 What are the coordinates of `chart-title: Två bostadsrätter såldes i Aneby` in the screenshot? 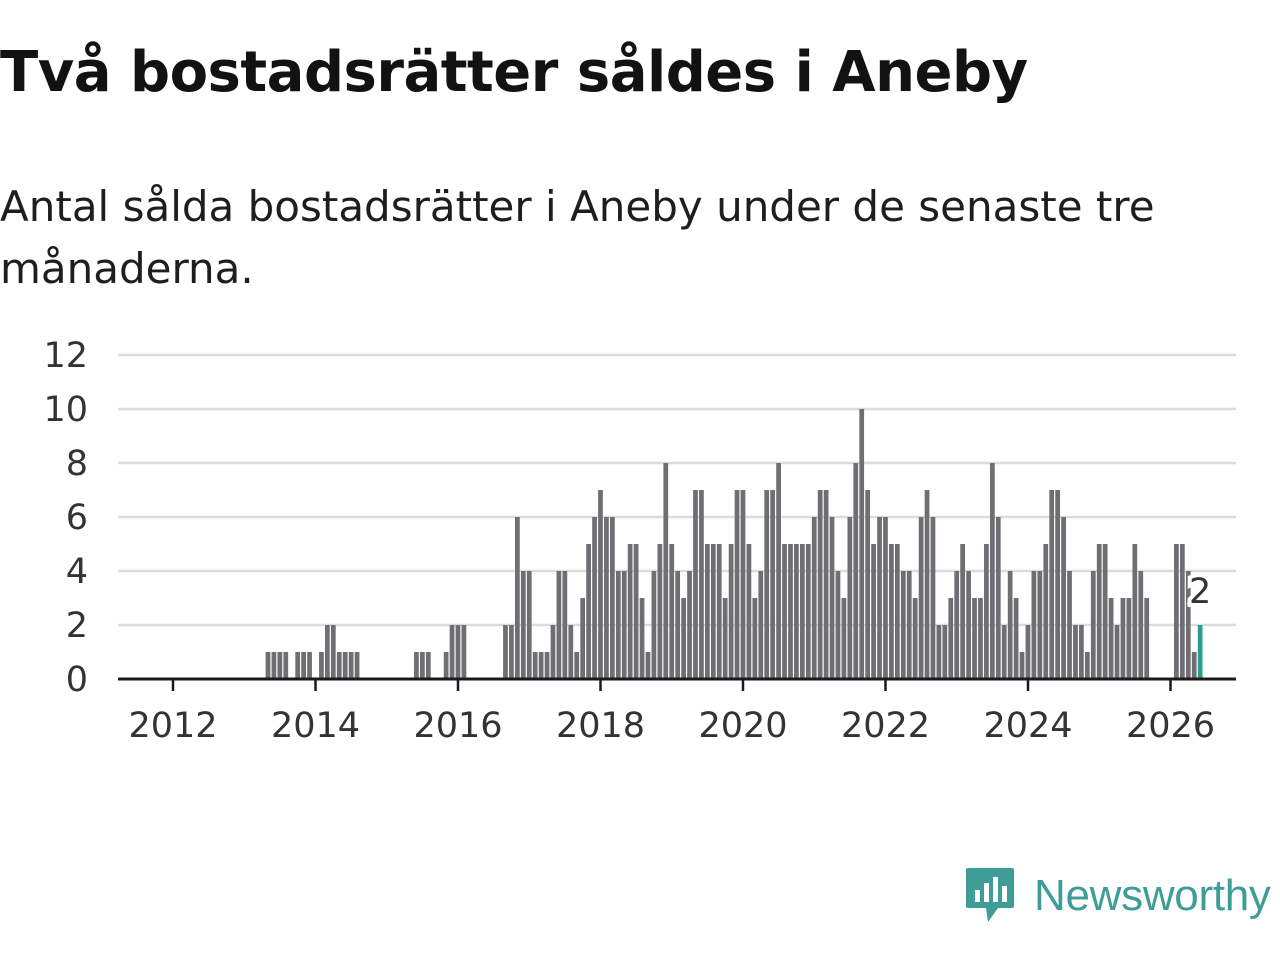 It's located at (514, 72).